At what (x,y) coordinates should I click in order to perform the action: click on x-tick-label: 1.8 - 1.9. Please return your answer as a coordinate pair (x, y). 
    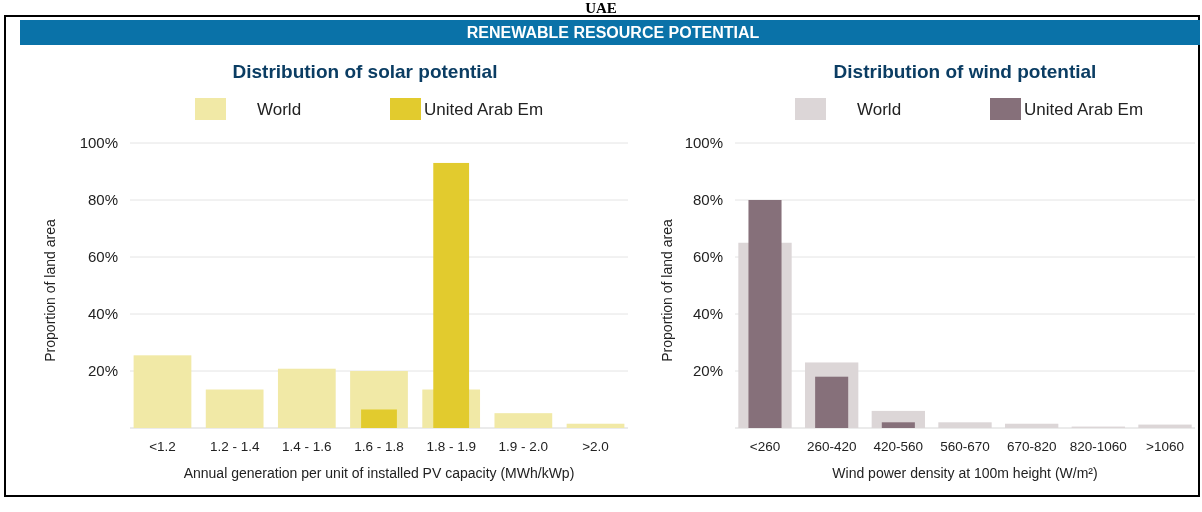
    Looking at the image, I should click on (451, 446).